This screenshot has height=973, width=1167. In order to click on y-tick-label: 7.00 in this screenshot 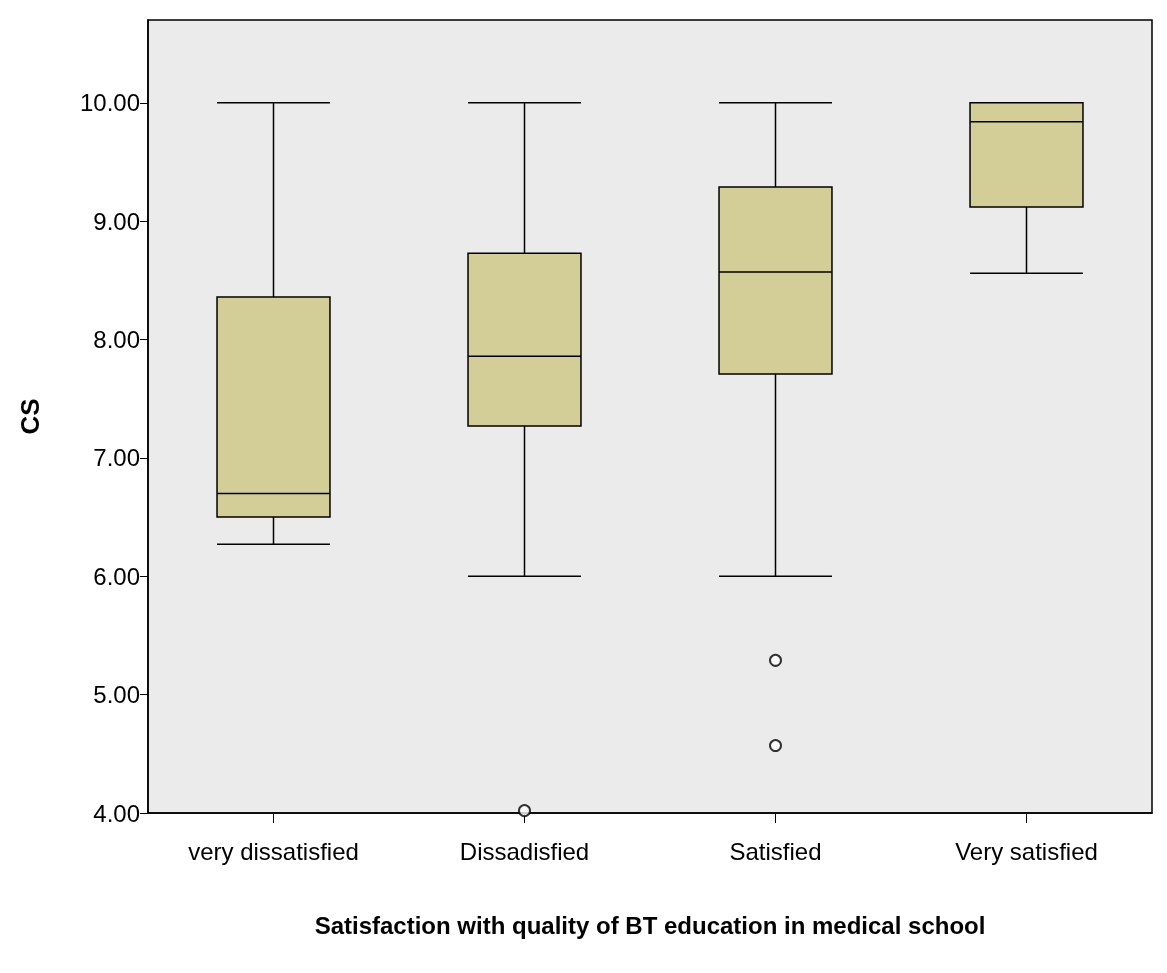, I will do `click(116, 458)`.